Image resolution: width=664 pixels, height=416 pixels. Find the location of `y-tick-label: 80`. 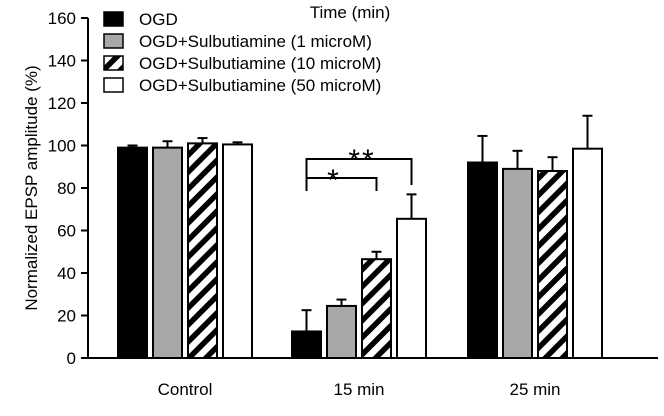

y-tick-label: 80 is located at coordinates (66, 188).